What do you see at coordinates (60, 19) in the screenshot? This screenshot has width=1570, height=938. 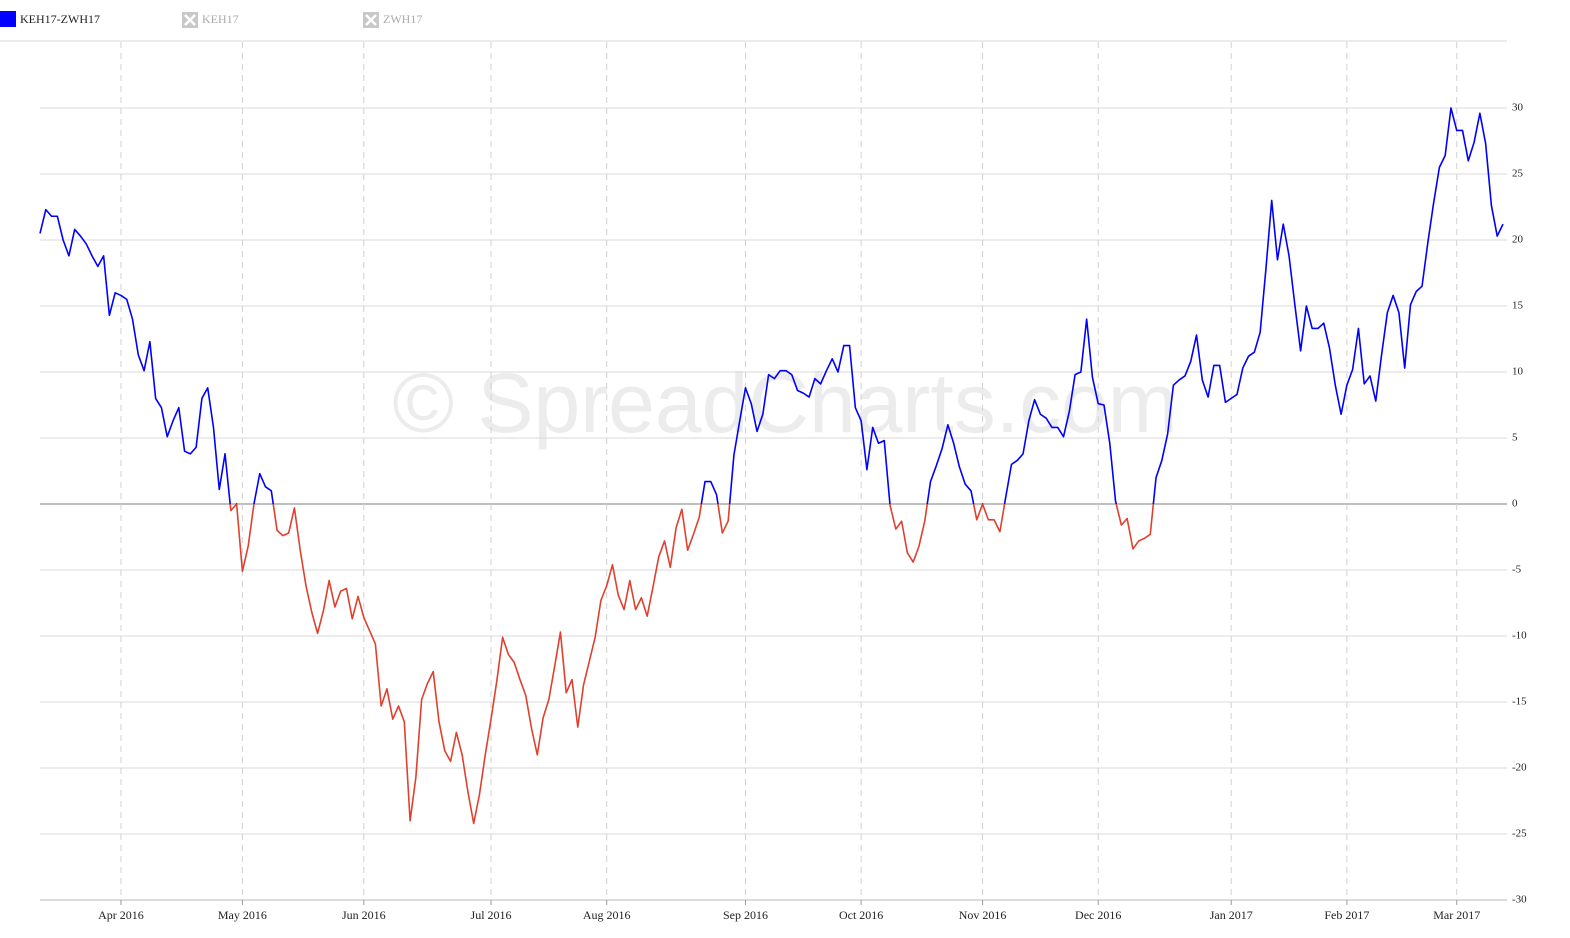 I see `legend-label: KEH17-ZWH17` at bounding box center [60, 19].